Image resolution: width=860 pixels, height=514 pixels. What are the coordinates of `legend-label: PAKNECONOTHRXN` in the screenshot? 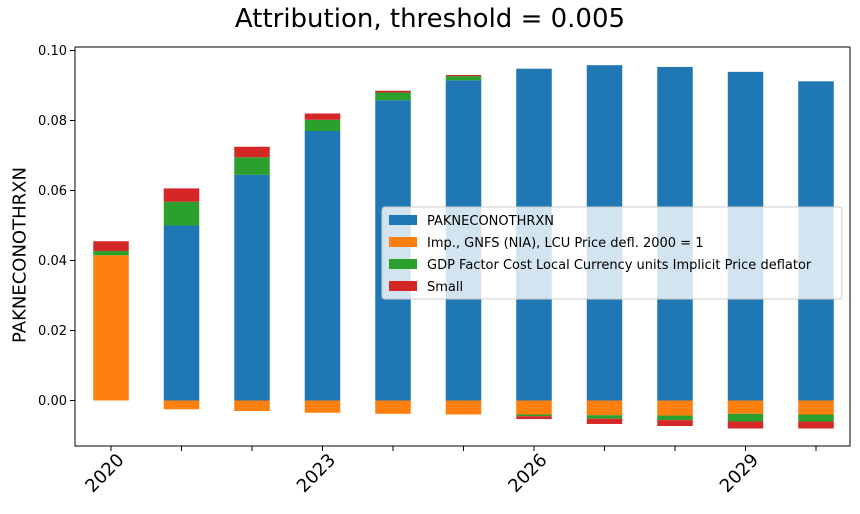 It's located at (490, 221).